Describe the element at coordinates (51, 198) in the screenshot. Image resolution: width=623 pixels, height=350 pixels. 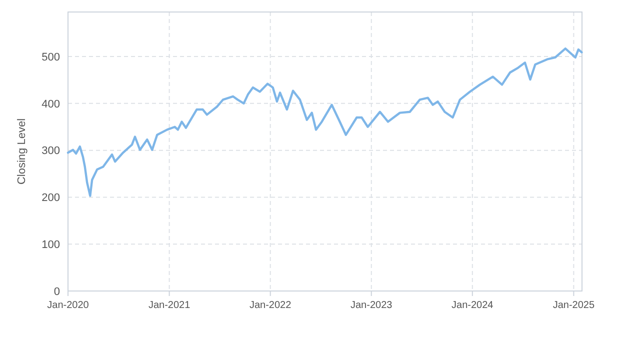
I see `y-tick-label: 200` at that location.